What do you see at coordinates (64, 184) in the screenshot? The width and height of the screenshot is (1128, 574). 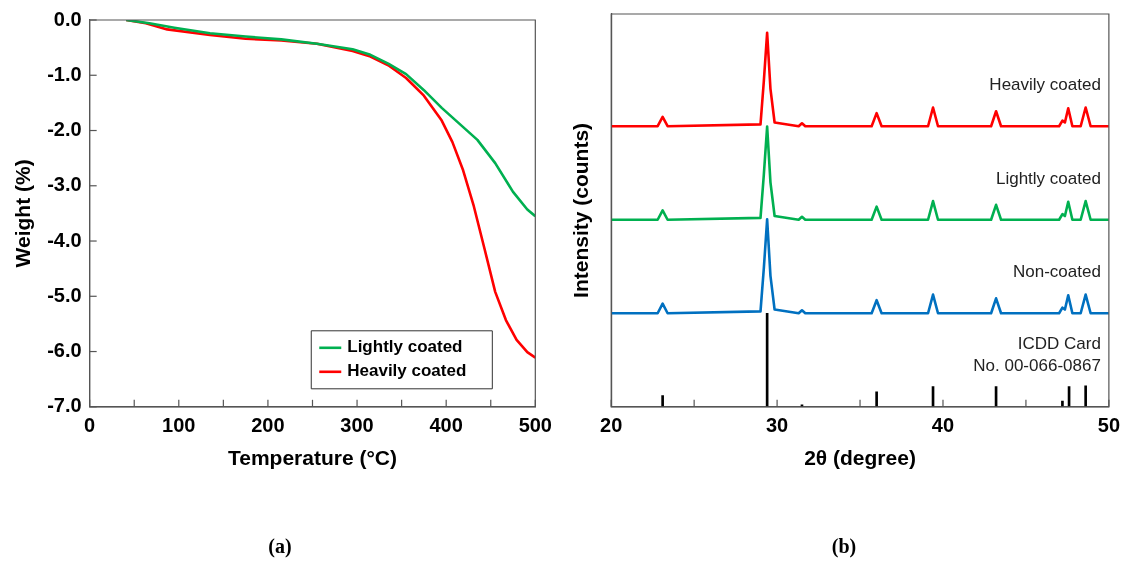 I see `y-tick-label: -3.0` at bounding box center [64, 184].